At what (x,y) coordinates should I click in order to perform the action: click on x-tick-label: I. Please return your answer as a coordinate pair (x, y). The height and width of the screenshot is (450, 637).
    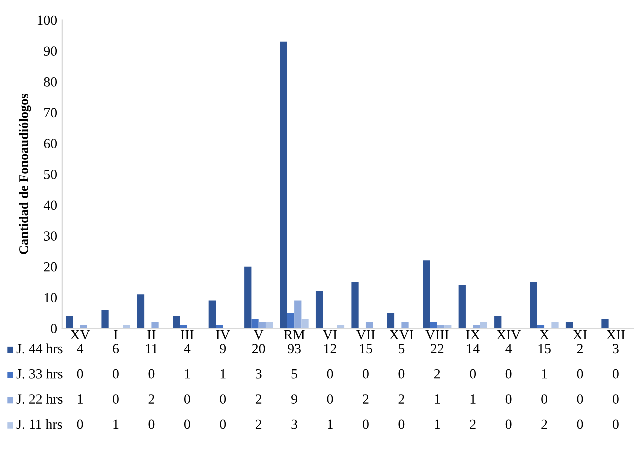
    Looking at the image, I should click on (116, 335).